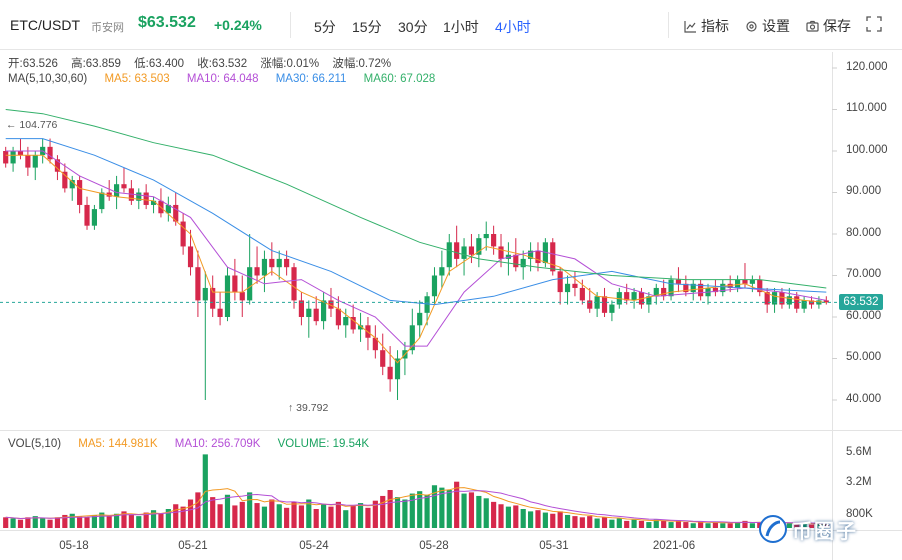 This screenshot has height=560, width=902. What do you see at coordinates (413, 27) in the screenshot?
I see `interval-30m: 30分` at bounding box center [413, 27].